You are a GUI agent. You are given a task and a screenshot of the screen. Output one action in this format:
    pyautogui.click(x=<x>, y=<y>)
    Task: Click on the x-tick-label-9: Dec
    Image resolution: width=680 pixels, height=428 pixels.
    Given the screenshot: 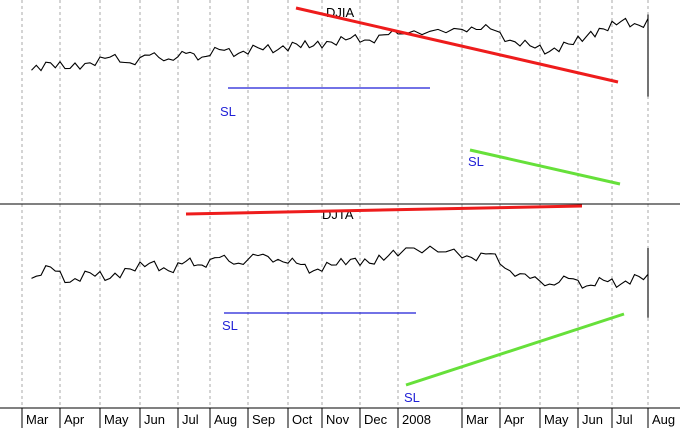 What is the action you would take?
    pyautogui.click(x=376, y=419)
    